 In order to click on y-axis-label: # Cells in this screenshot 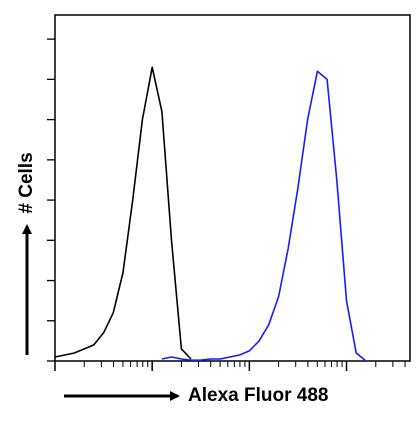, I will do `click(26, 182)`.